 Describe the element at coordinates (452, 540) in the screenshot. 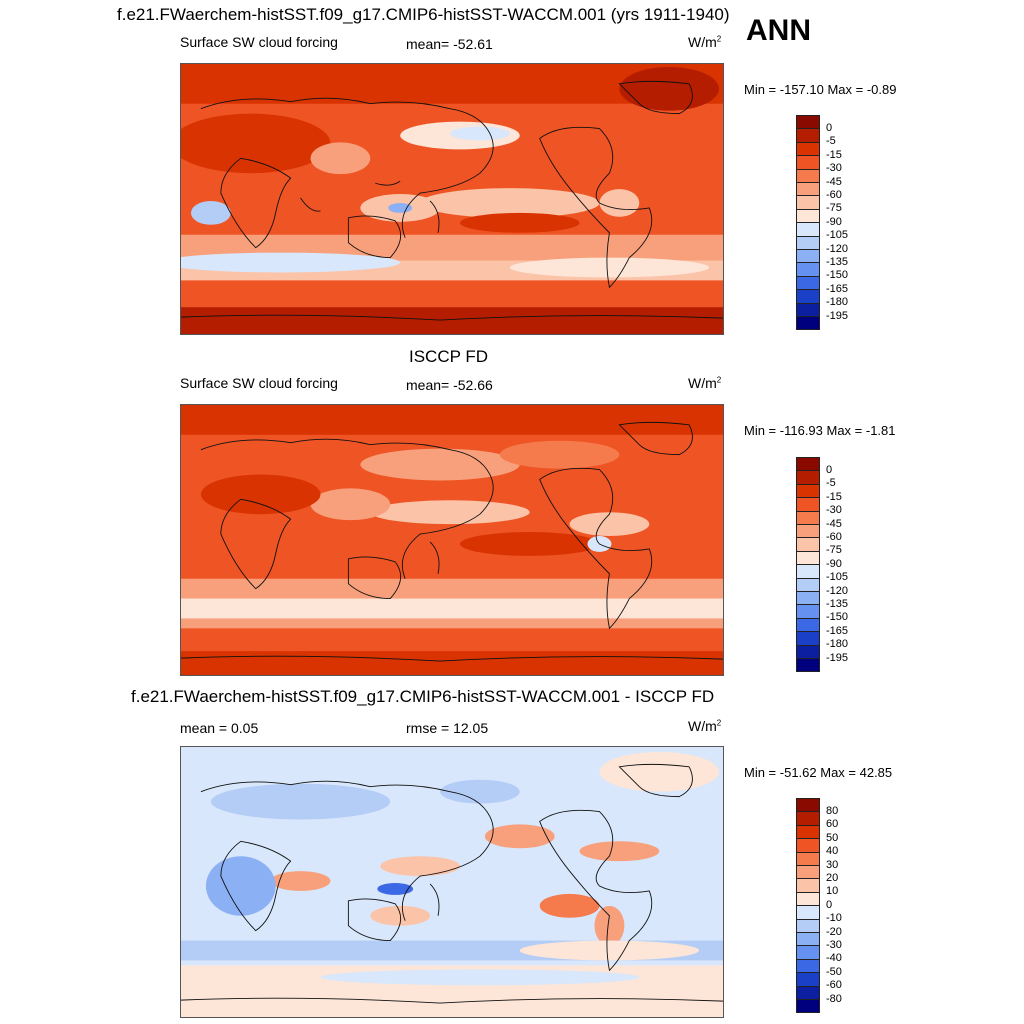

I see `panel-2-map` at that location.